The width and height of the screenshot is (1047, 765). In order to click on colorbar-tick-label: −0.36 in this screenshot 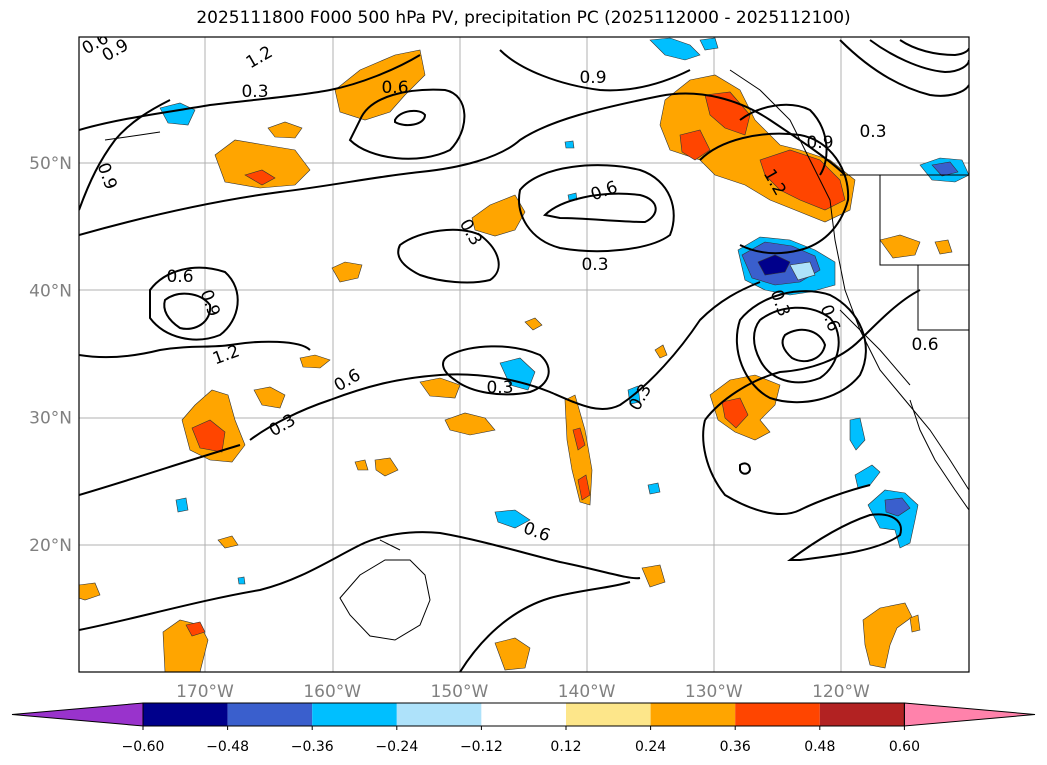, I will do `click(312, 747)`.